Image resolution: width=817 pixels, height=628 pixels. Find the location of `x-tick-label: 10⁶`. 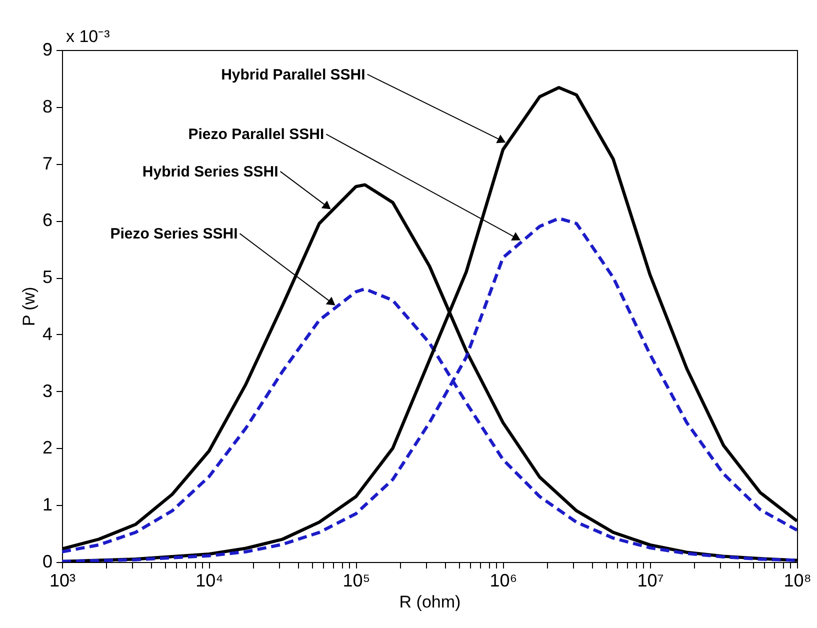

x-tick-label: 10⁶ is located at coordinates (504, 580).